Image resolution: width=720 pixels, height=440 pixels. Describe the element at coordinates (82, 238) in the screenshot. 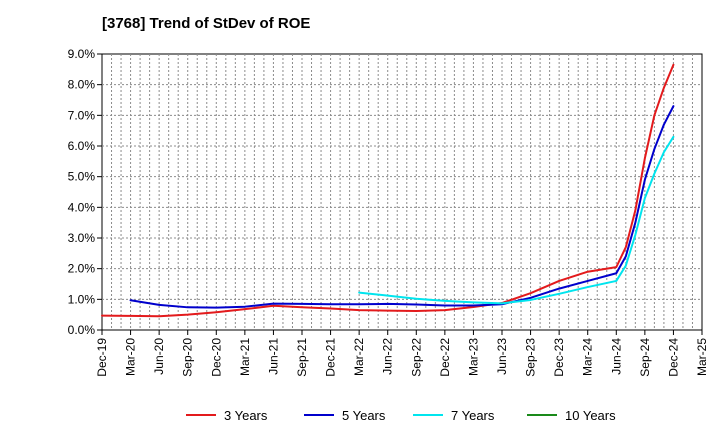

I see `y-tick-label: 3.0%` at that location.